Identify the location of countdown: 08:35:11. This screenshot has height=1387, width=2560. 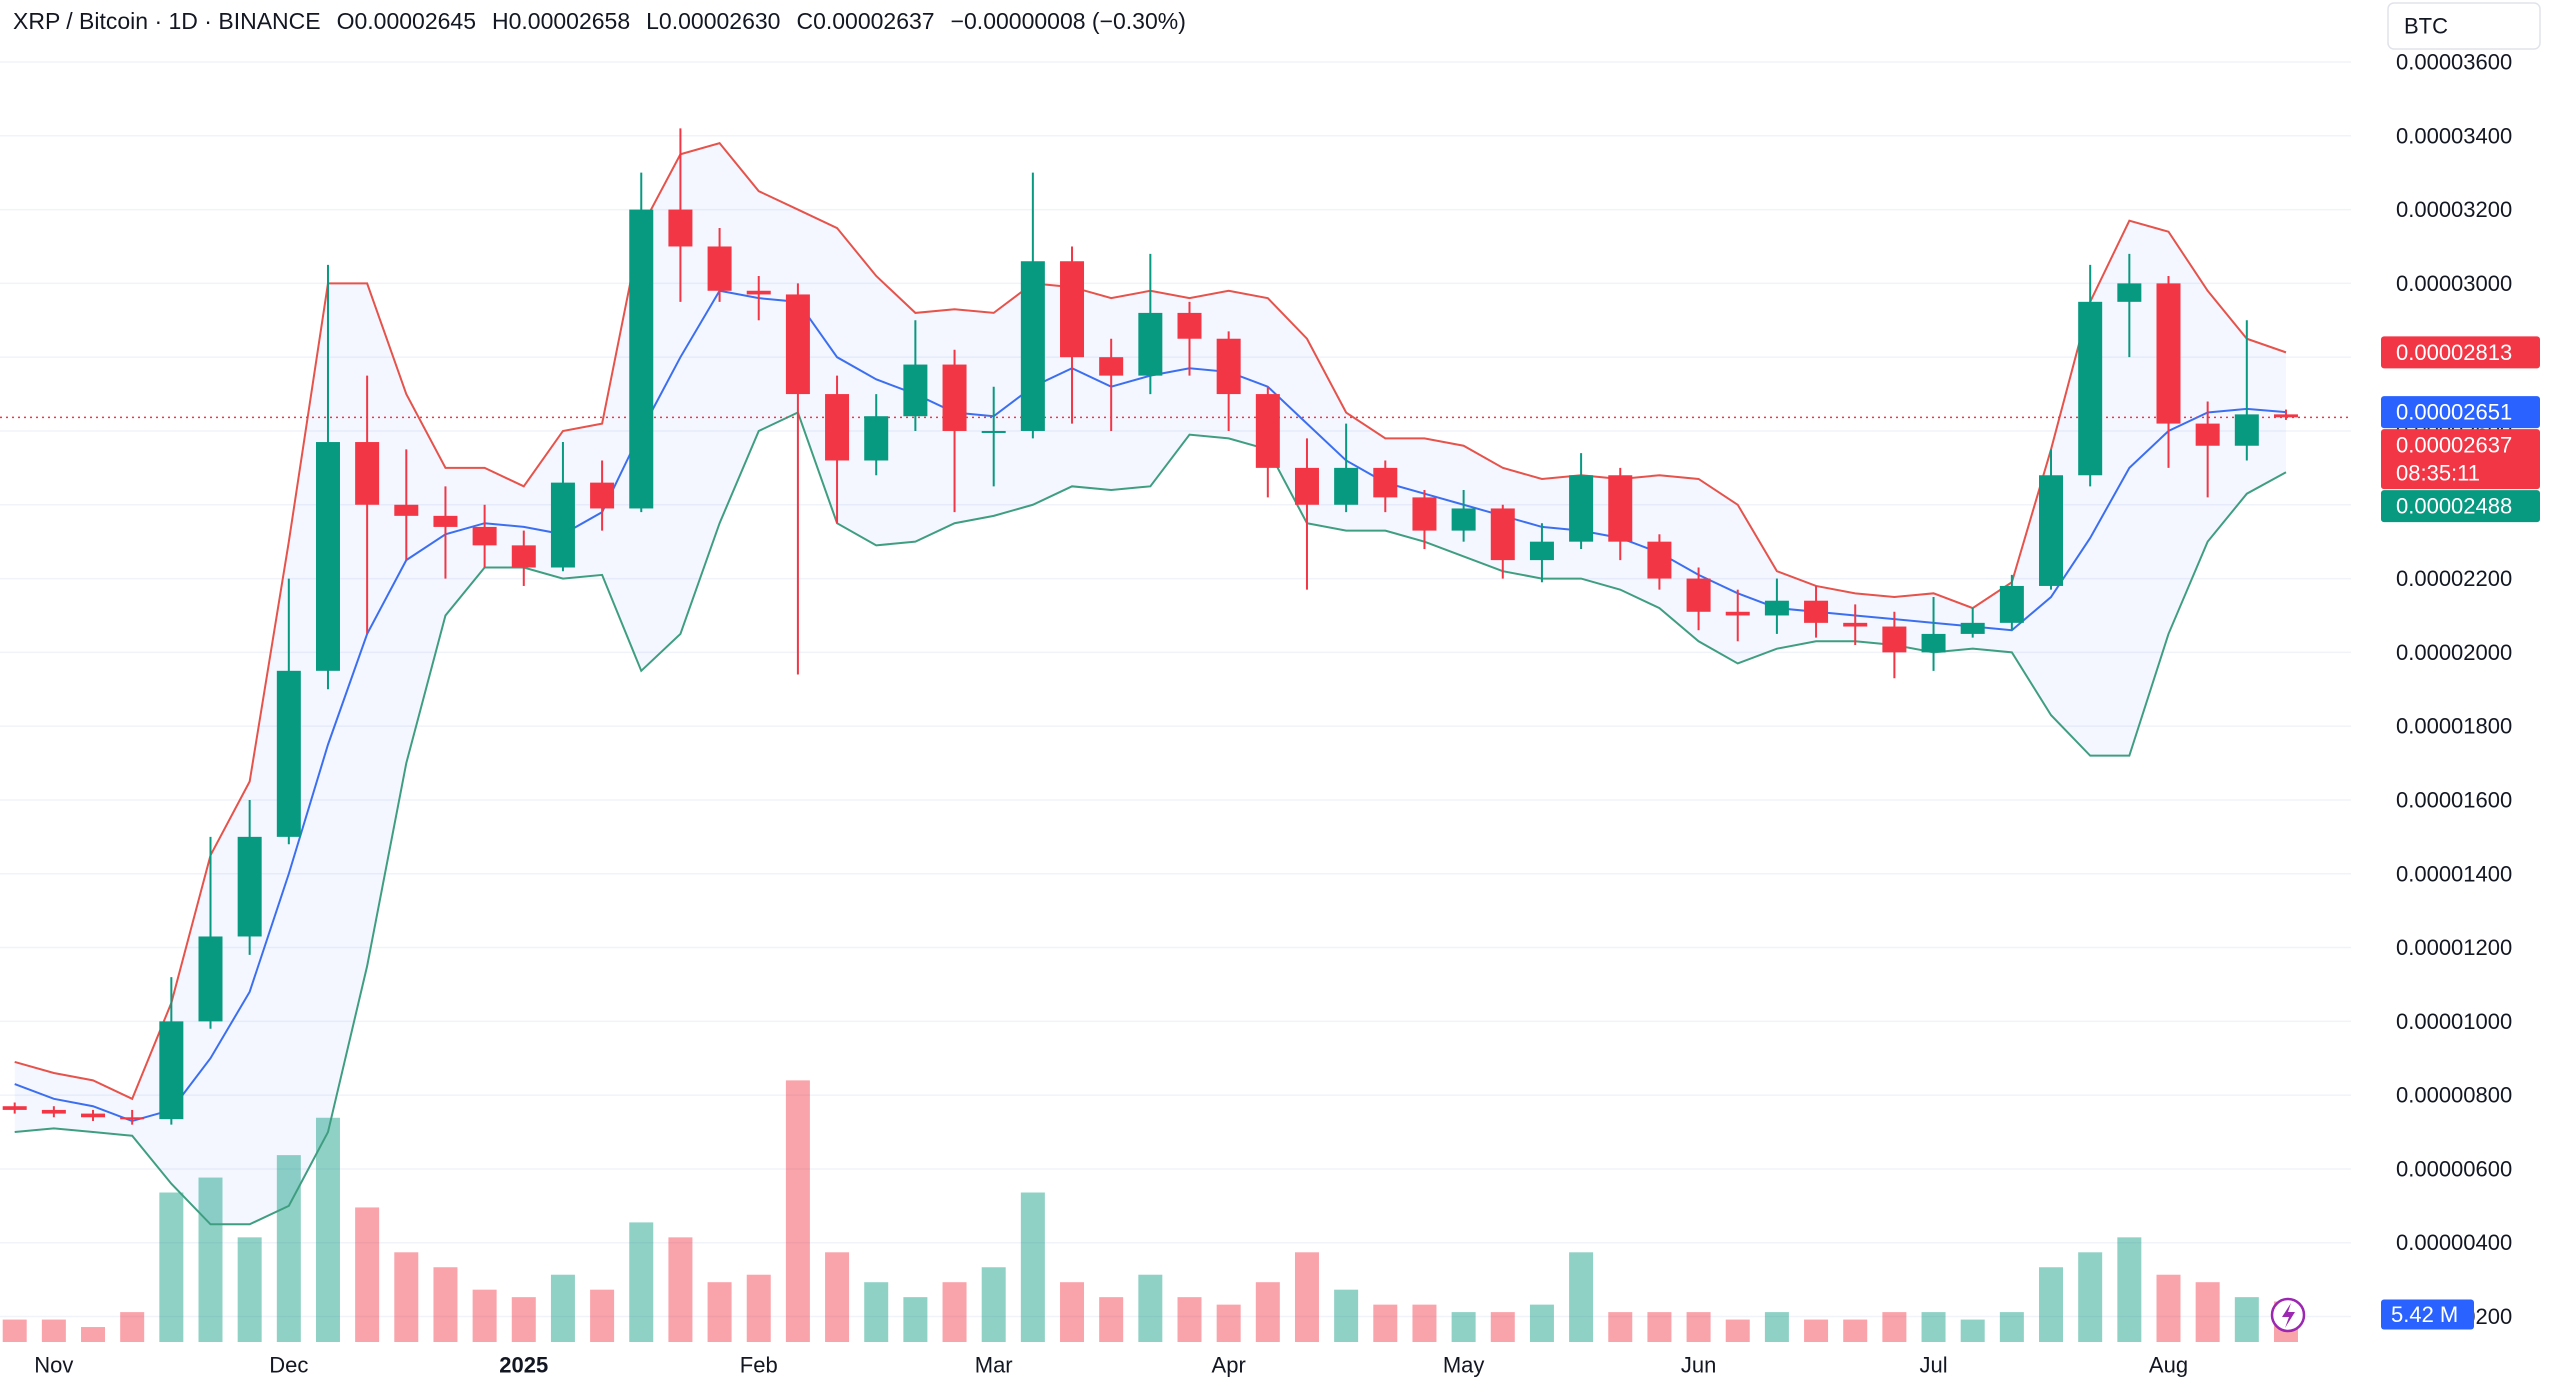
(2438, 473).